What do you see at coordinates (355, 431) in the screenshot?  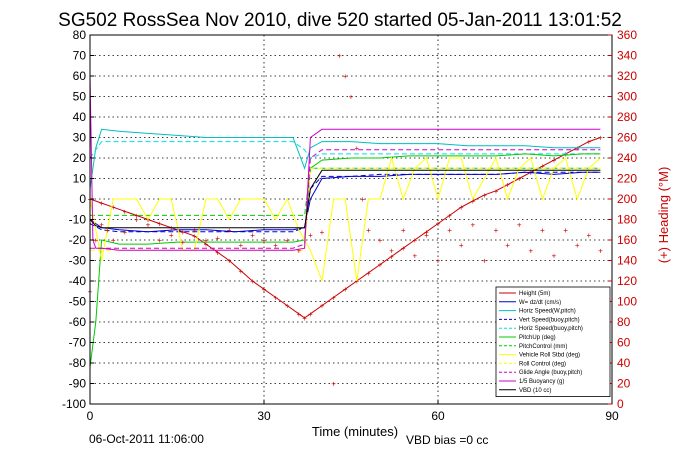 I see `x-axis-label: Time (minutes)` at bounding box center [355, 431].